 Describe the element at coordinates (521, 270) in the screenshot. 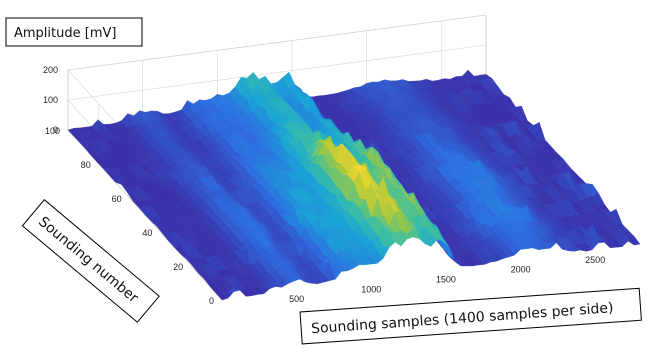

I see `x-tick-label-3: 2000` at that location.